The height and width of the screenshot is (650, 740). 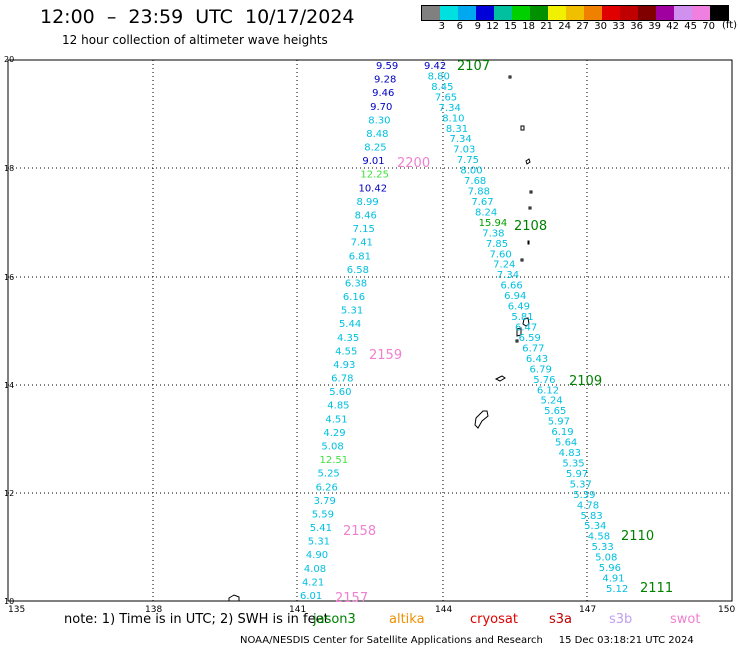 What do you see at coordinates (313, 582) in the screenshot?
I see `wave-height-value: 4.21` at bounding box center [313, 582].